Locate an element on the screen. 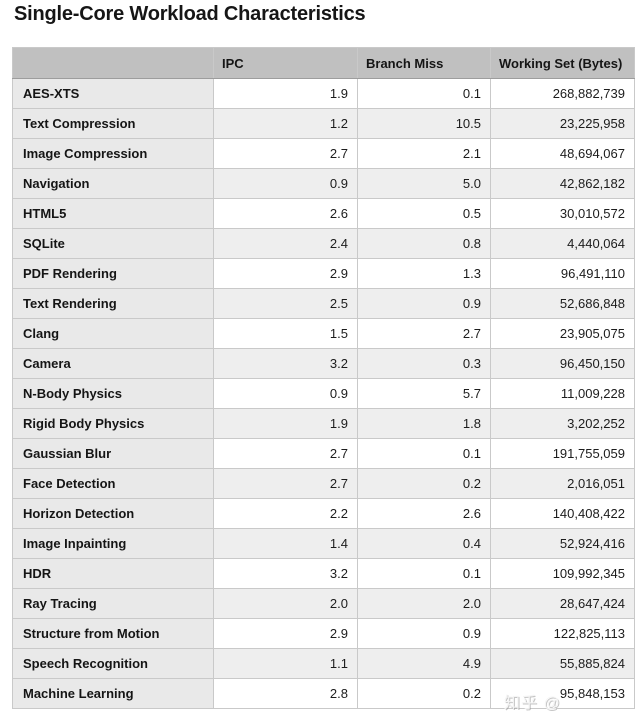  working-set-cell: 42,862,182 is located at coordinates (562, 183).